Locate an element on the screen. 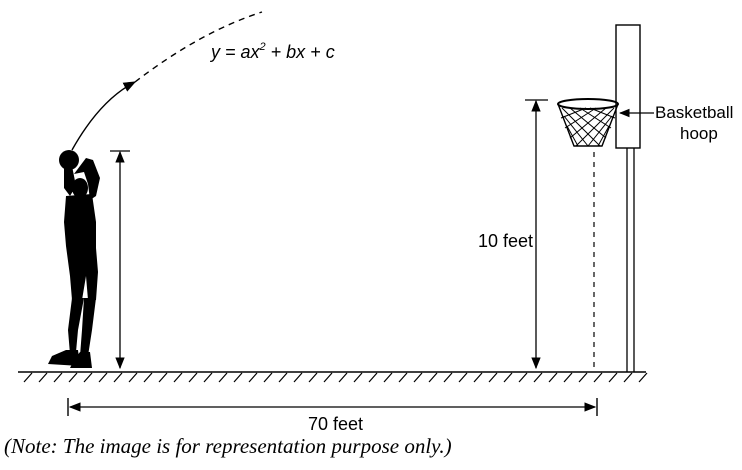 The width and height of the screenshot is (742, 470). player-silhouette is located at coordinates (74, 259).